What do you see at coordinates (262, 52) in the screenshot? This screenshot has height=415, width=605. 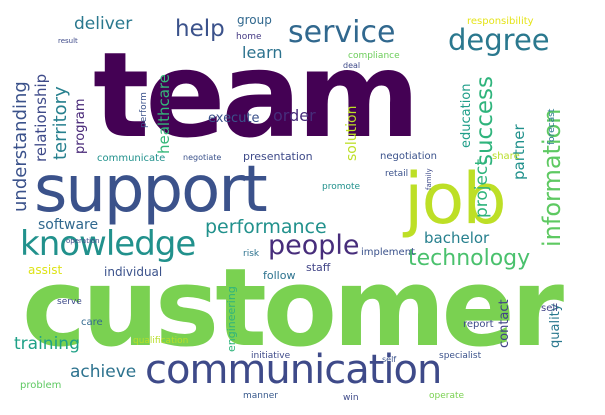 I see `word-learn: learn` at bounding box center [262, 52].